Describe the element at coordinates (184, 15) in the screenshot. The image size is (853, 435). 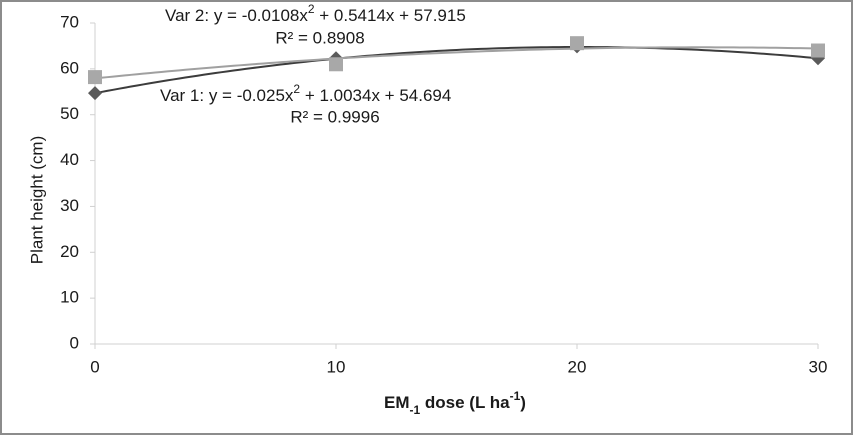
I see `series-name: Var 2` at that location.